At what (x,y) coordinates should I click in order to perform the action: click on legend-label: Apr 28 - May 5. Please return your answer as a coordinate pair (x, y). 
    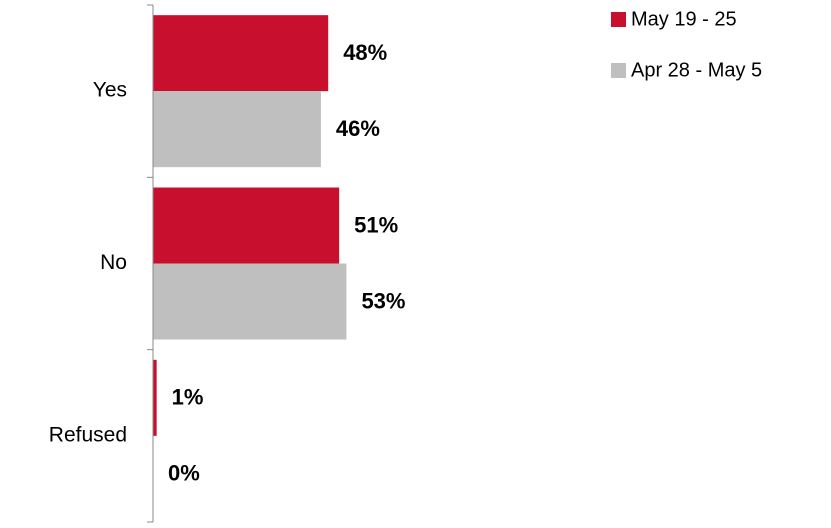
    Looking at the image, I should click on (696, 70).